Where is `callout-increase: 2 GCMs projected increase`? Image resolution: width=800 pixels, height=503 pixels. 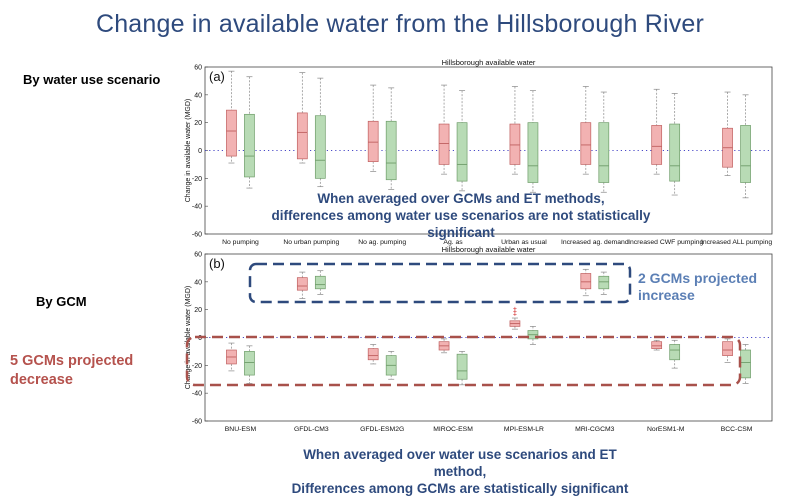
callout-increase: 2 GCMs projected increase is located at coordinates (708, 287).